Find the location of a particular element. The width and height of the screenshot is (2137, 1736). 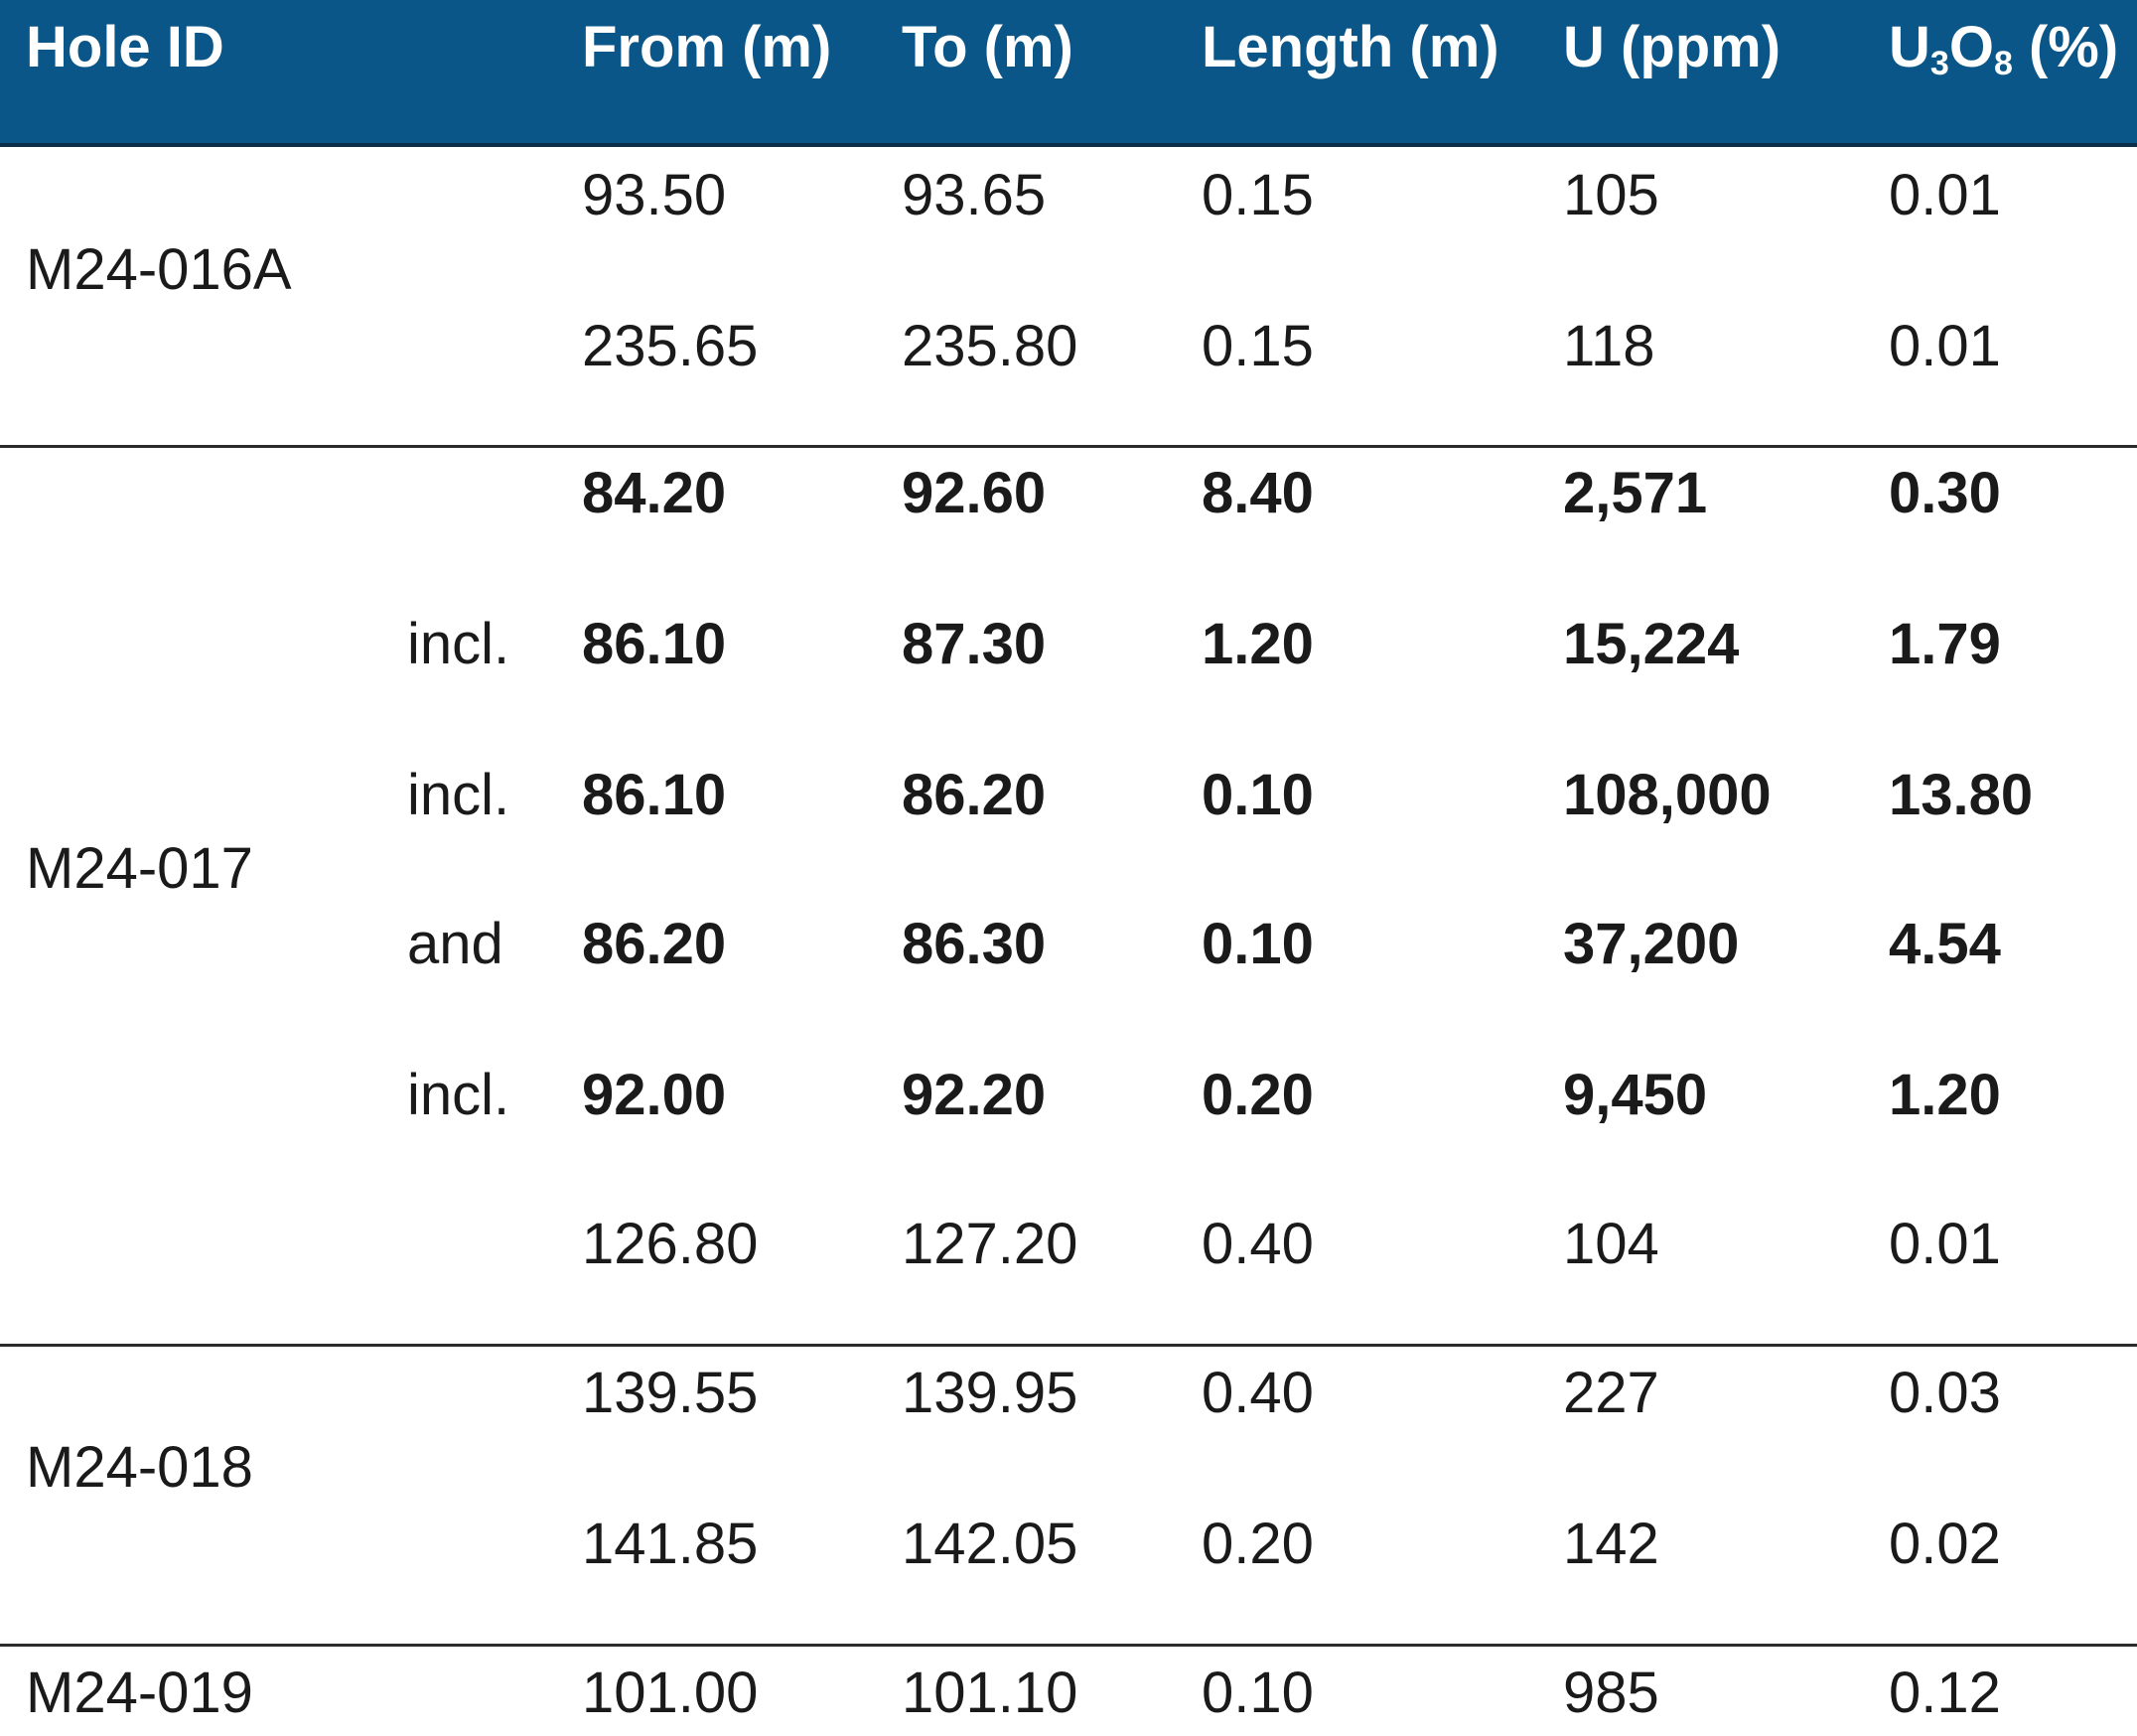

header-length: Length (m) is located at coordinates (1350, 47).